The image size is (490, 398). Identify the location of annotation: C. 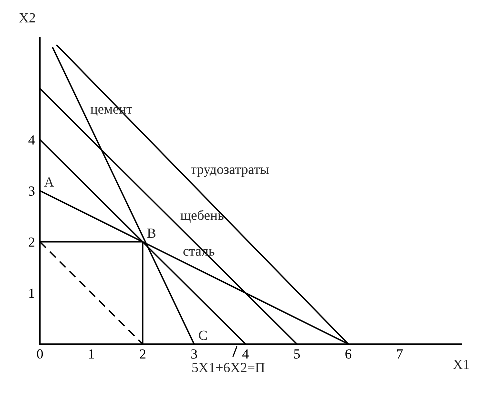
(203, 335).